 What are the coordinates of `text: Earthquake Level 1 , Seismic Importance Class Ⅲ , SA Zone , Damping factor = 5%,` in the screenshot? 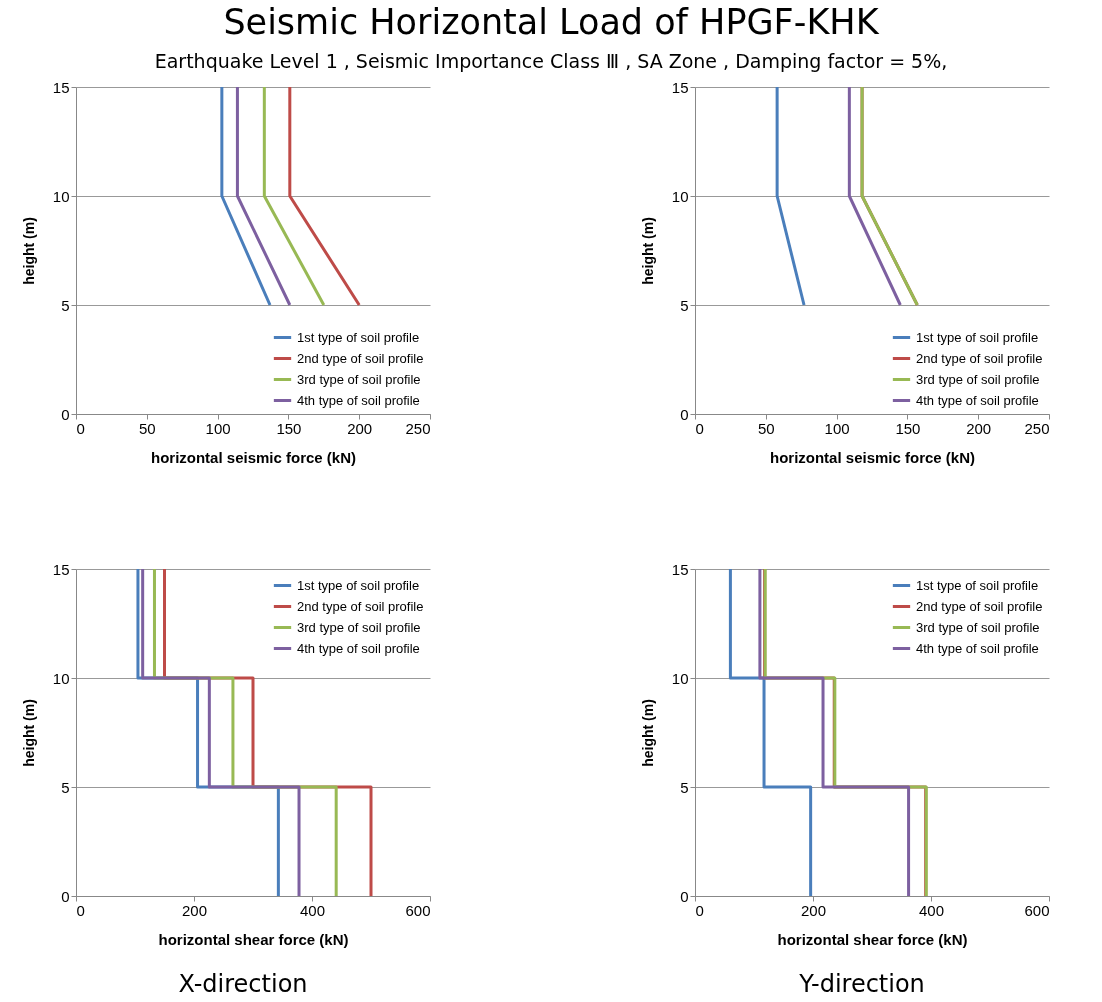 It's located at (551, 61).